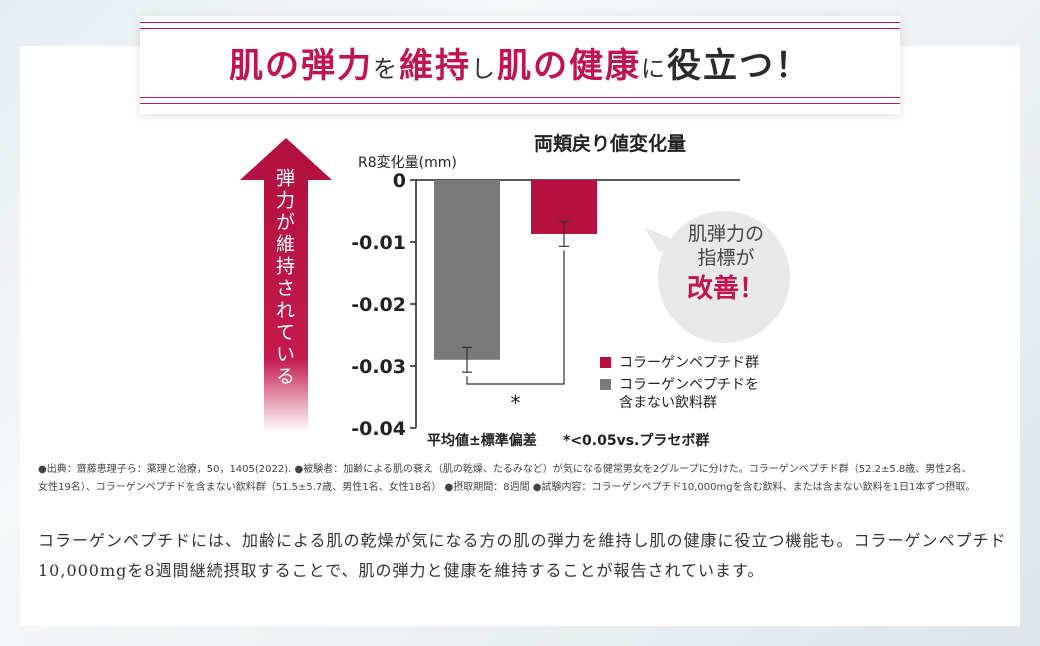 This screenshot has width=1040, height=646. Describe the element at coordinates (516, 403) in the screenshot. I see `significance-marker: *` at that location.